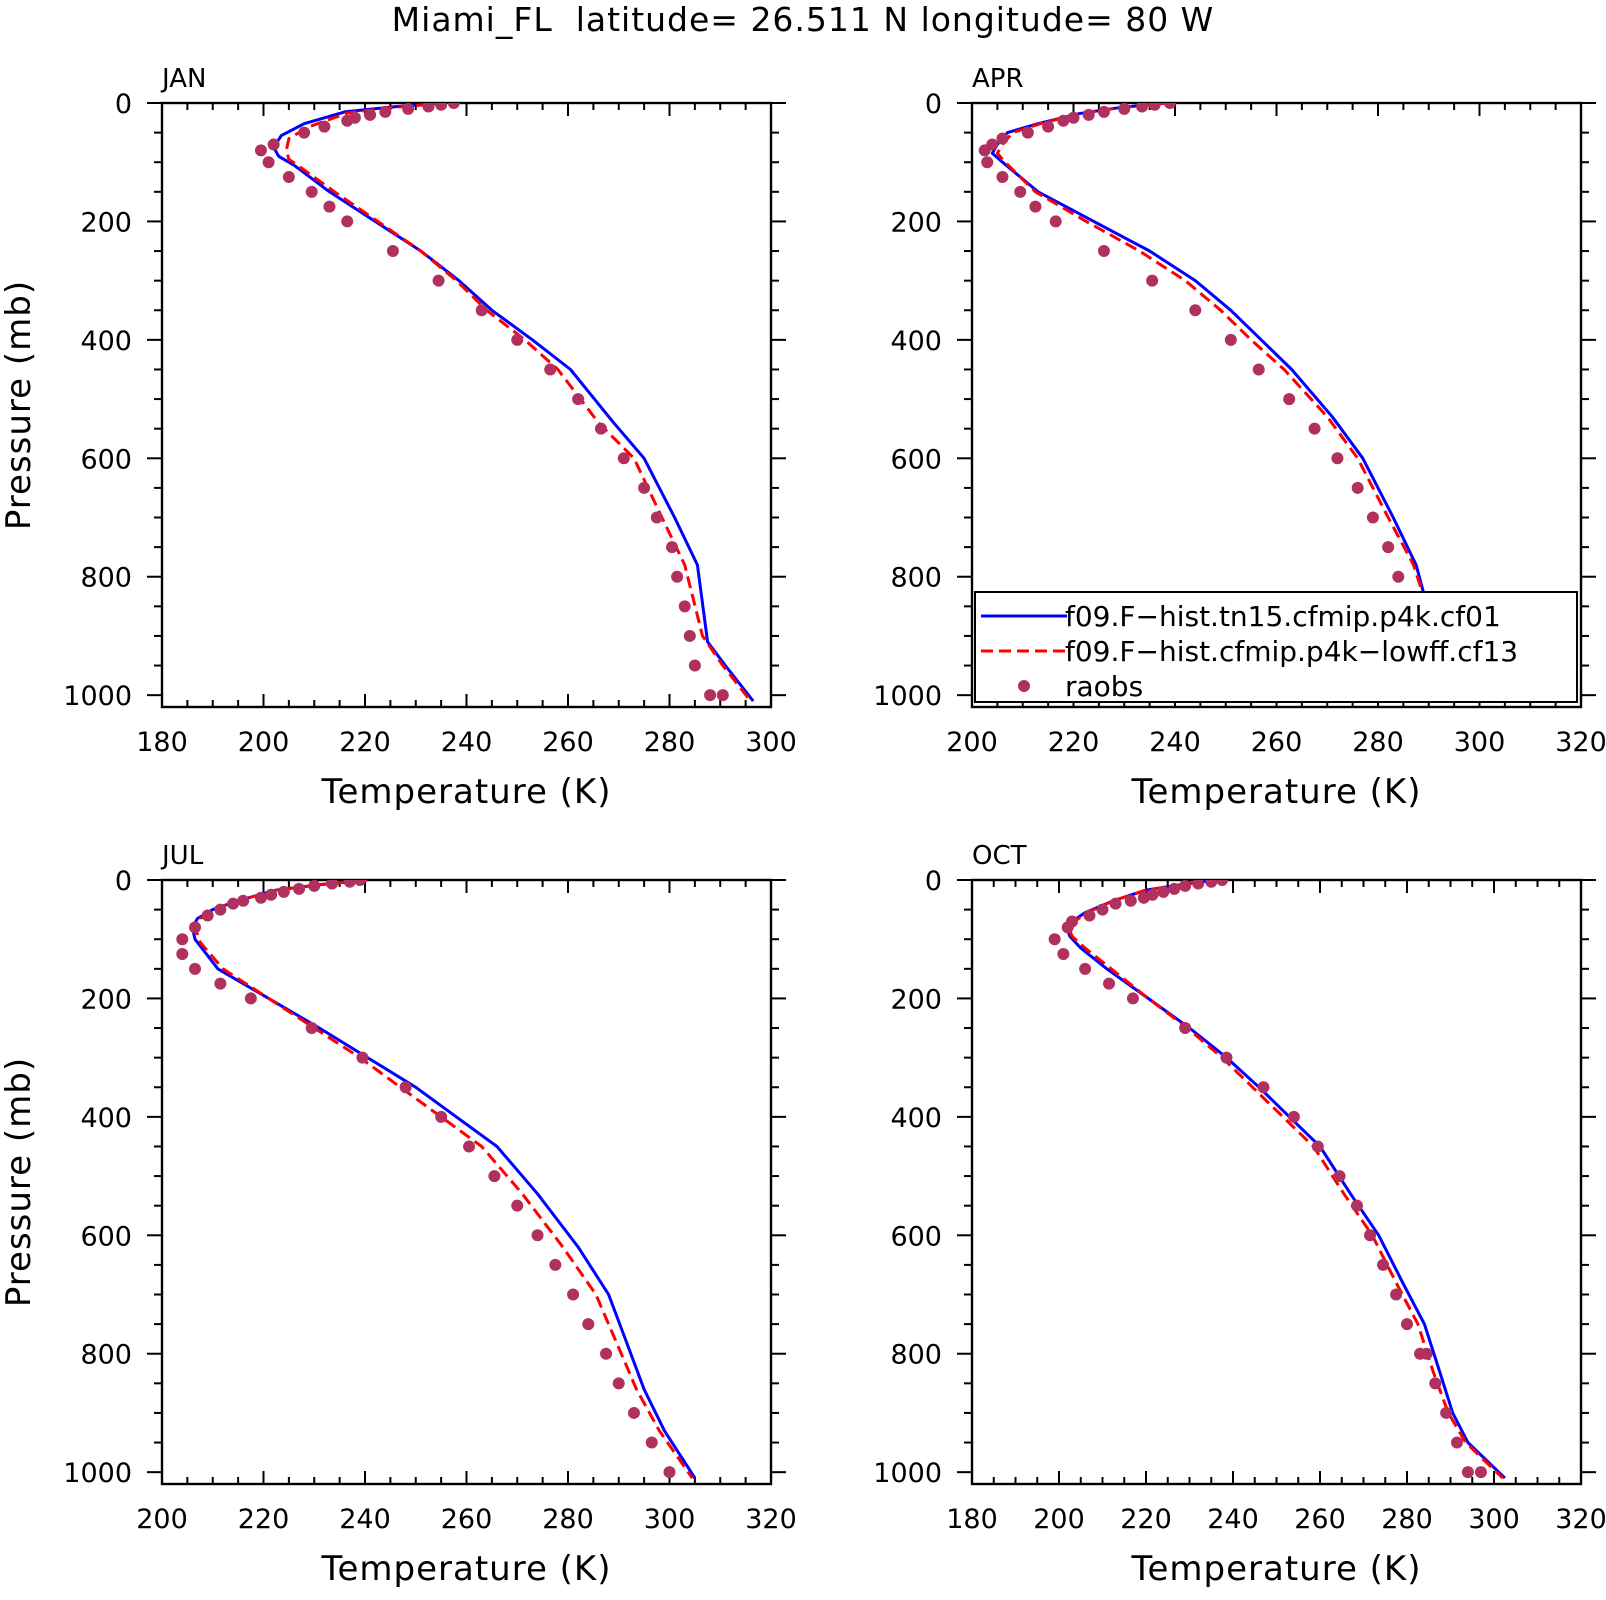 The height and width of the screenshot is (1600, 1606). I want to click on y-tick-label: 200, so click(916, 999).